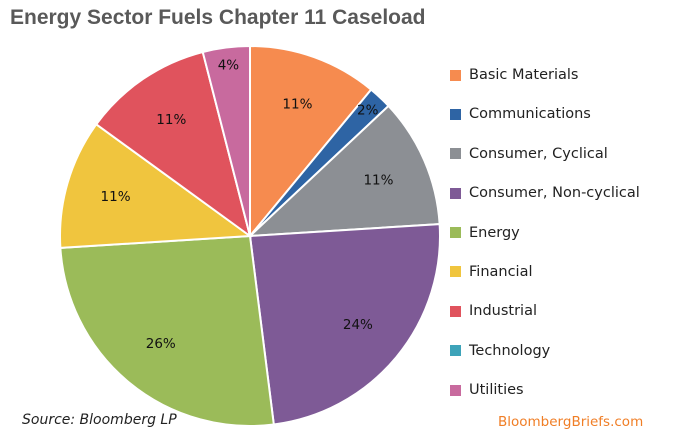 Image resolution: width=685 pixels, height=438 pixels. Describe the element at coordinates (545, 390) in the screenshot. I see `legend-item-utilities: Utilities` at that location.